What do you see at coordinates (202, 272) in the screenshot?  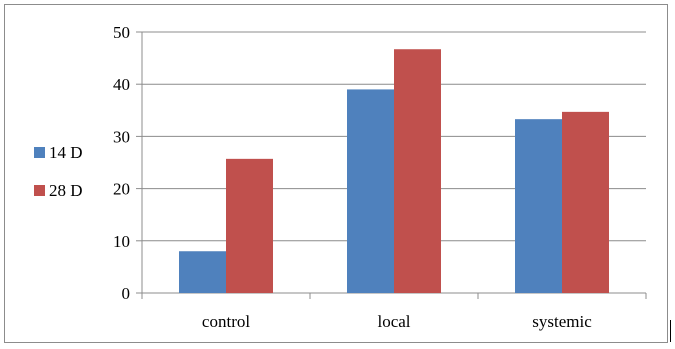 I see `bar-14d-control` at bounding box center [202, 272].